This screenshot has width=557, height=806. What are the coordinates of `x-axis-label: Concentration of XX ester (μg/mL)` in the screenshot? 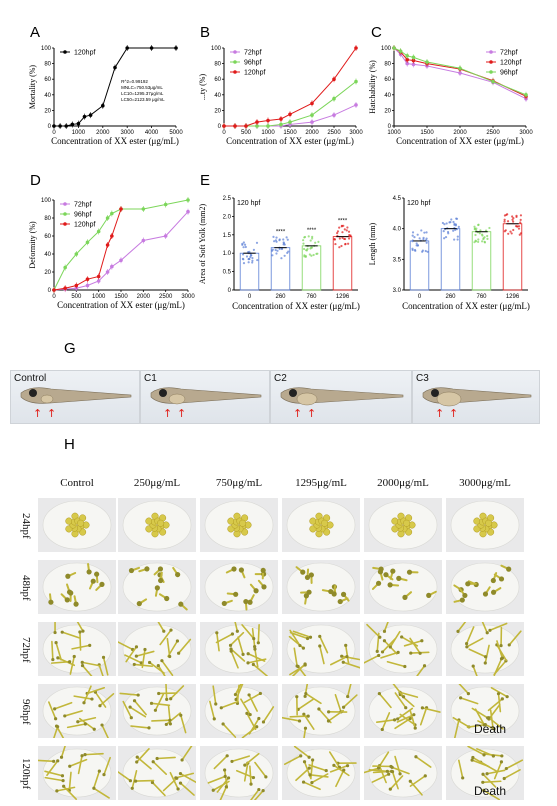 It's located at (296, 306).